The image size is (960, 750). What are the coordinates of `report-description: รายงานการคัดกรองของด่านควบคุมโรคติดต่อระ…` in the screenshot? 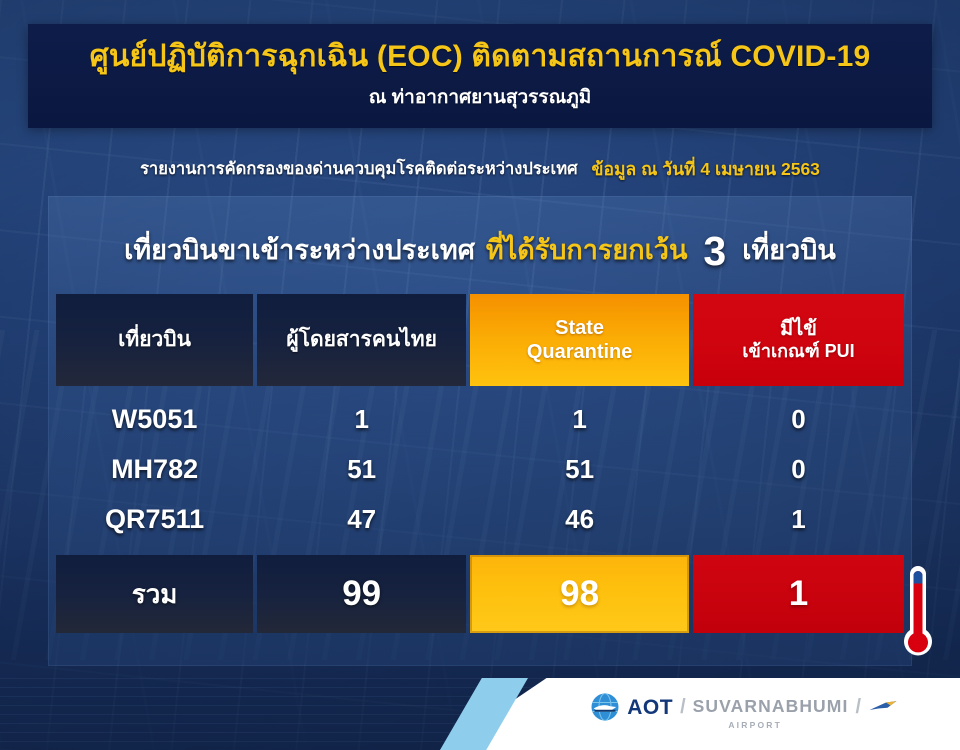 It's located at (359, 169).